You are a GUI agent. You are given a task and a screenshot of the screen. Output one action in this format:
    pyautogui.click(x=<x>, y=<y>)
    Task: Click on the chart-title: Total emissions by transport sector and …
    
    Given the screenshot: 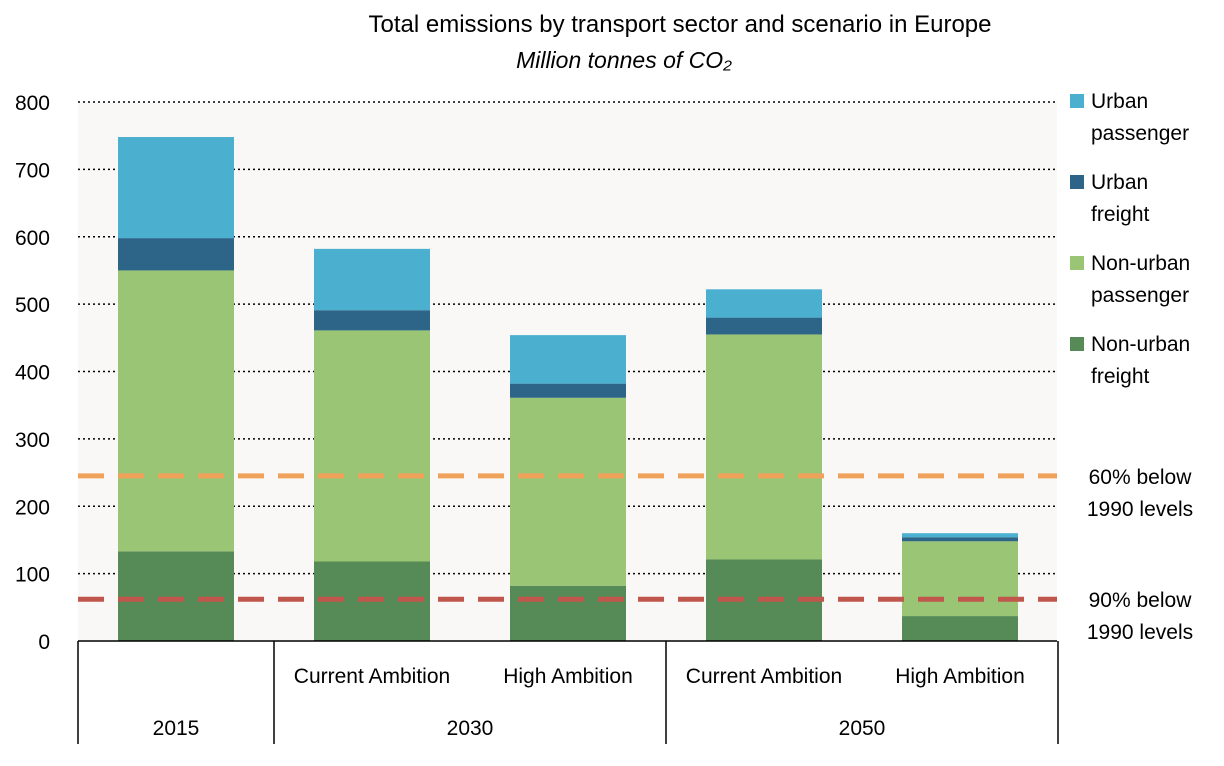 What is the action you would take?
    pyautogui.click(x=680, y=24)
    